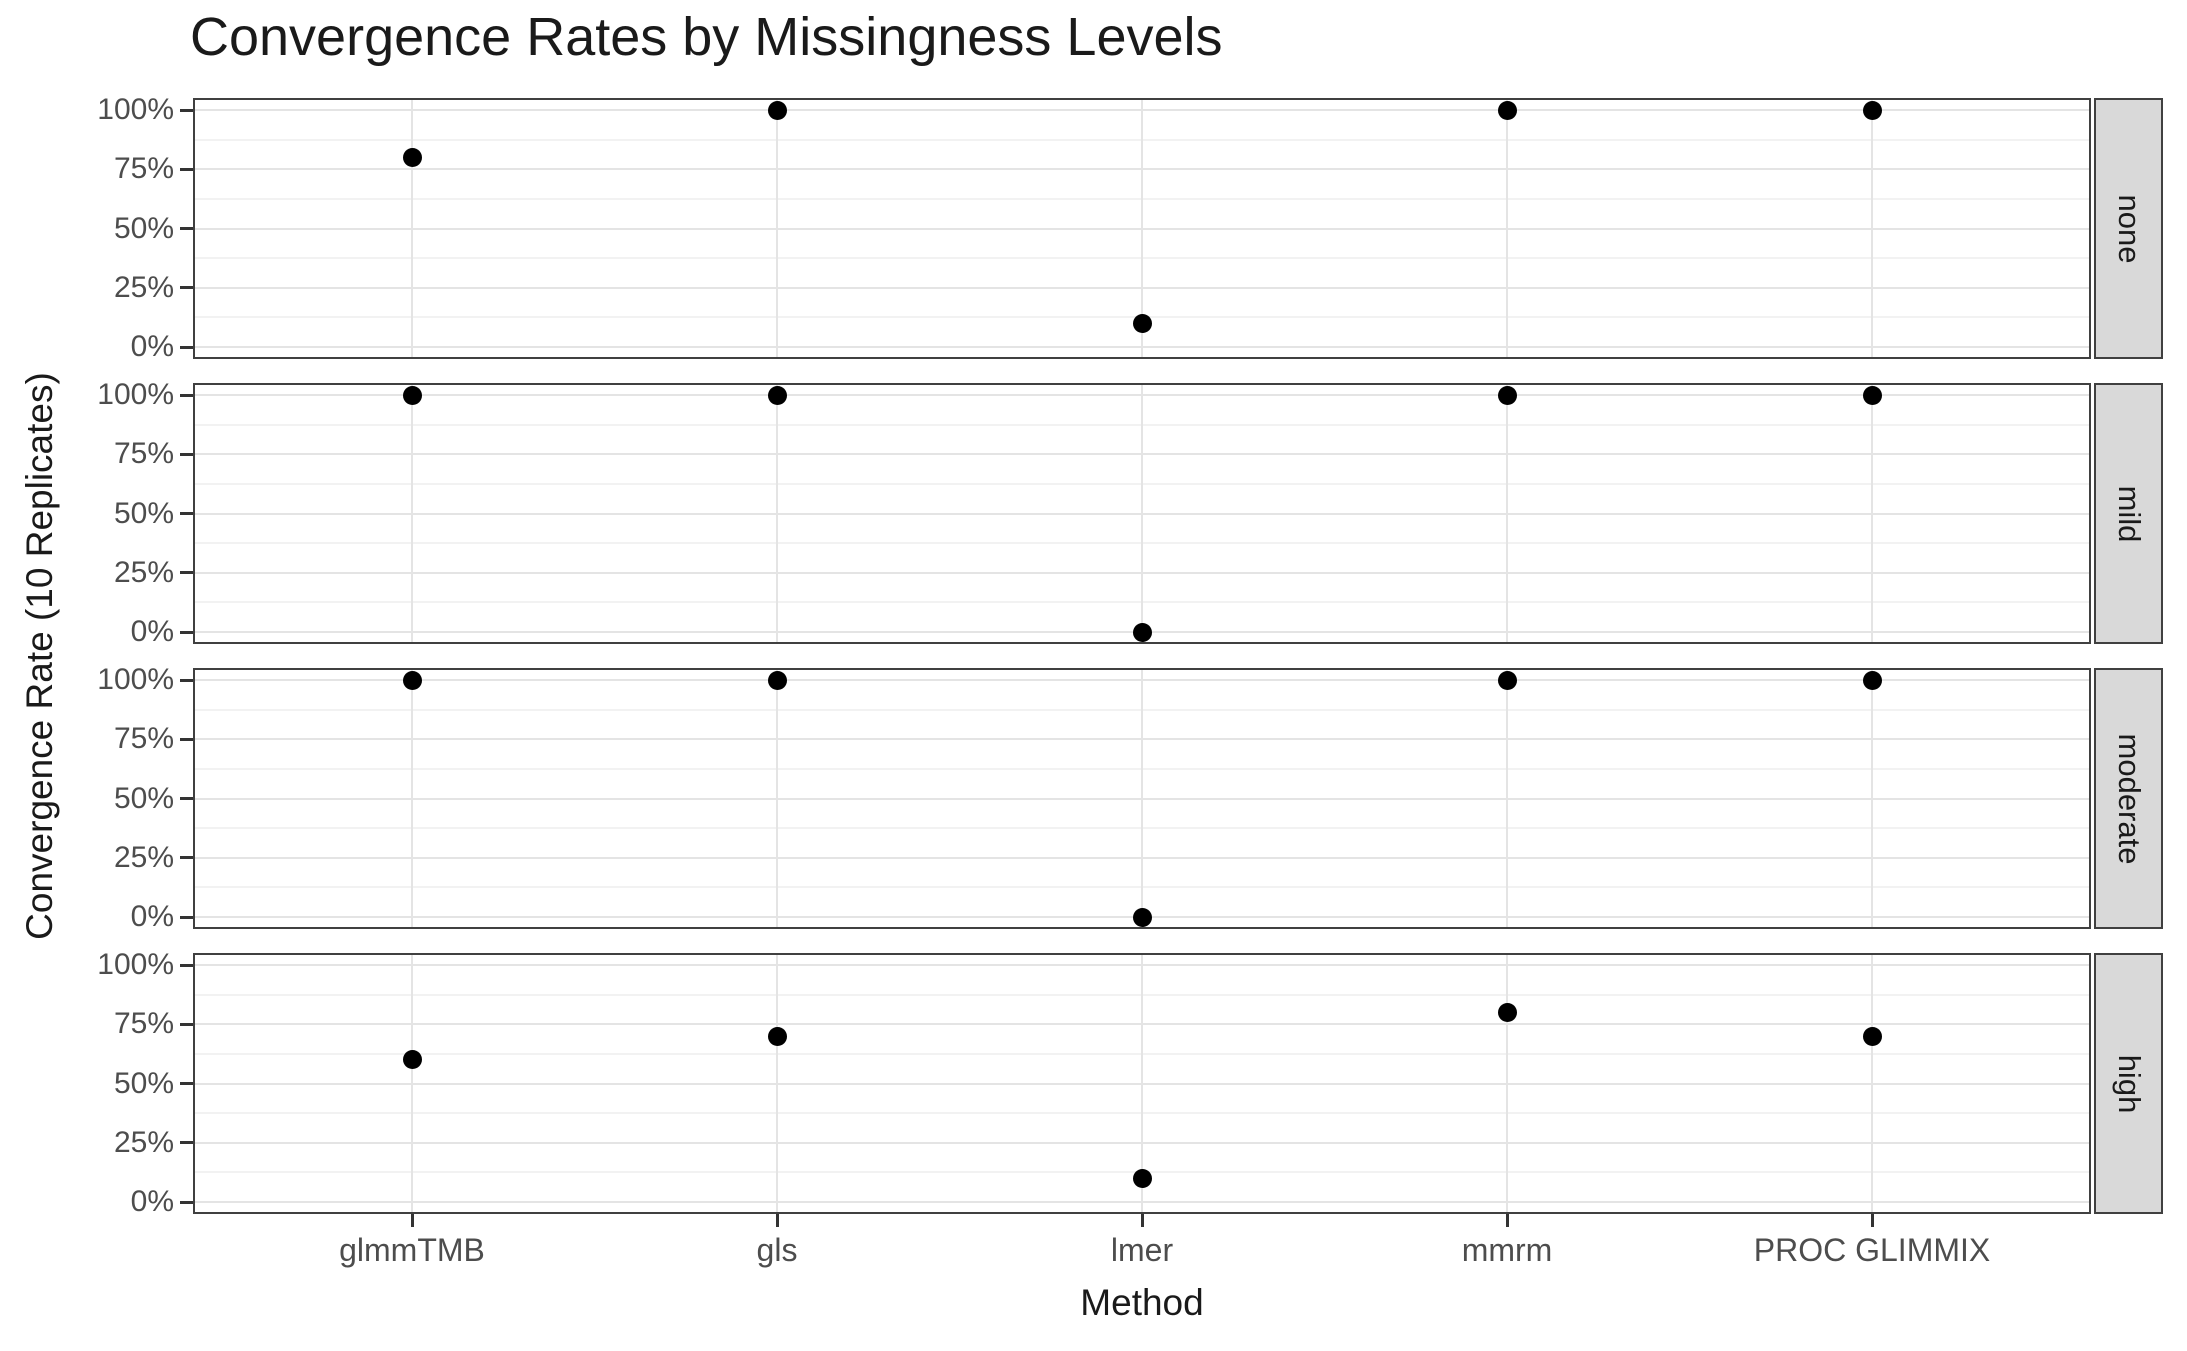 Image resolution: width=2187 pixels, height=1351 pixels. What do you see at coordinates (777, 680) in the screenshot?
I see `data-point-moderate-gls` at bounding box center [777, 680].